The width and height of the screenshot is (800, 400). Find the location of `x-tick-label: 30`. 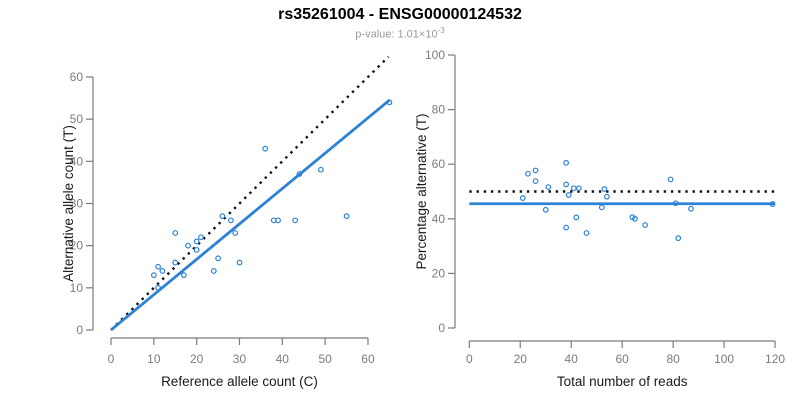

x-tick-label: 30 is located at coordinates (240, 359).